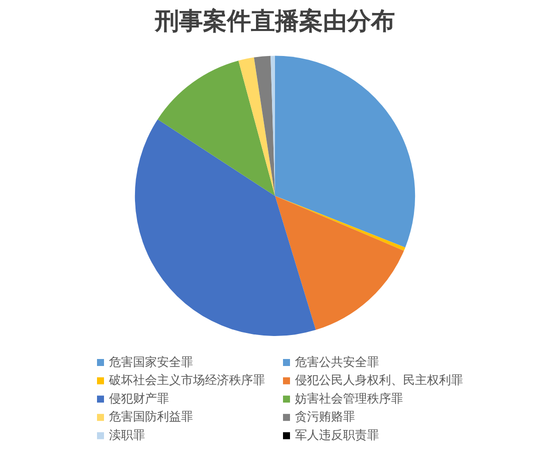  What do you see at coordinates (274, 21) in the screenshot?
I see `chart-title: 刑事案件直播案由分布` at bounding box center [274, 21].